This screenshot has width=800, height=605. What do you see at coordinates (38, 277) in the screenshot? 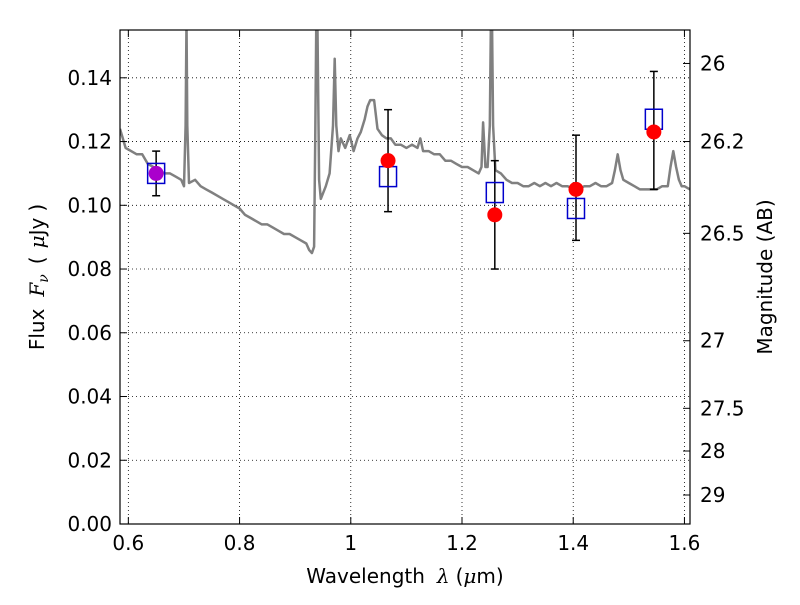
I see `y-axis-title: FluxFν(μJy)` at bounding box center [38, 277].